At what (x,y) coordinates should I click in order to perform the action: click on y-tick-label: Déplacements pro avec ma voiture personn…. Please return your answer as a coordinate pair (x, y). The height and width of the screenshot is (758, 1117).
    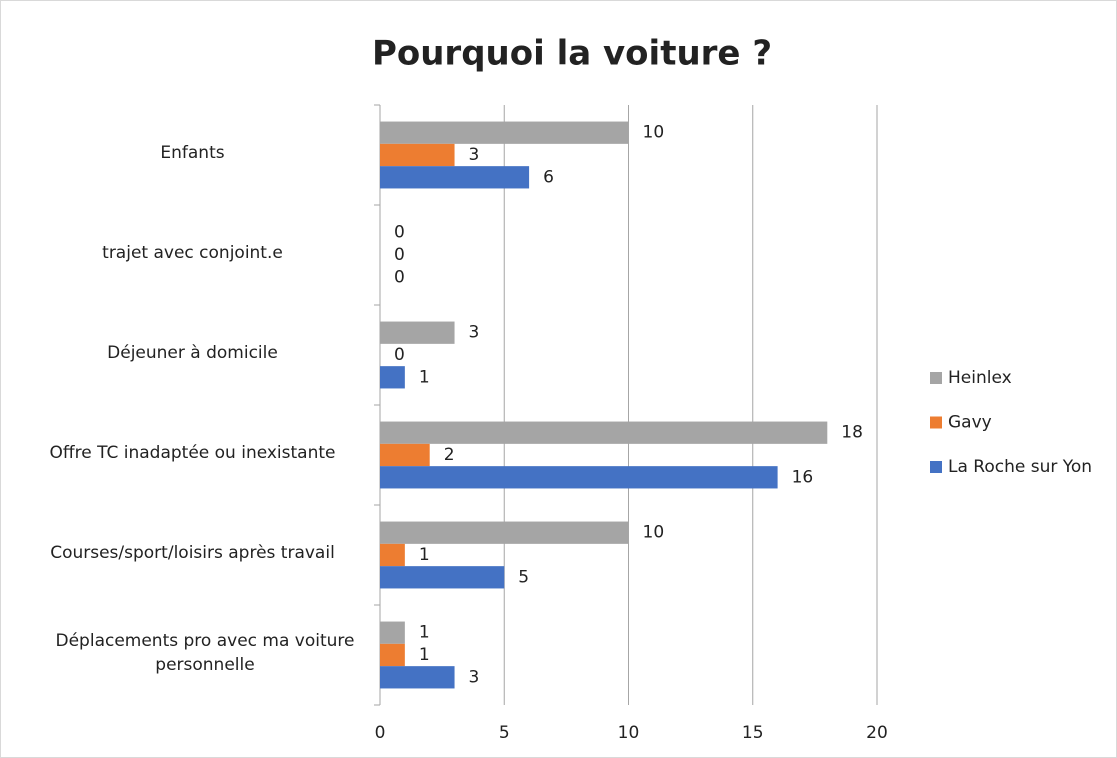
    Looking at the image, I should click on (205, 653).